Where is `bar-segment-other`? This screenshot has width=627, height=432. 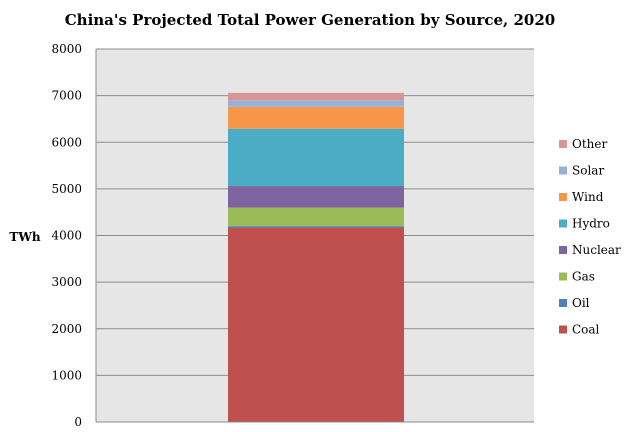 bar-segment-other is located at coordinates (316, 96).